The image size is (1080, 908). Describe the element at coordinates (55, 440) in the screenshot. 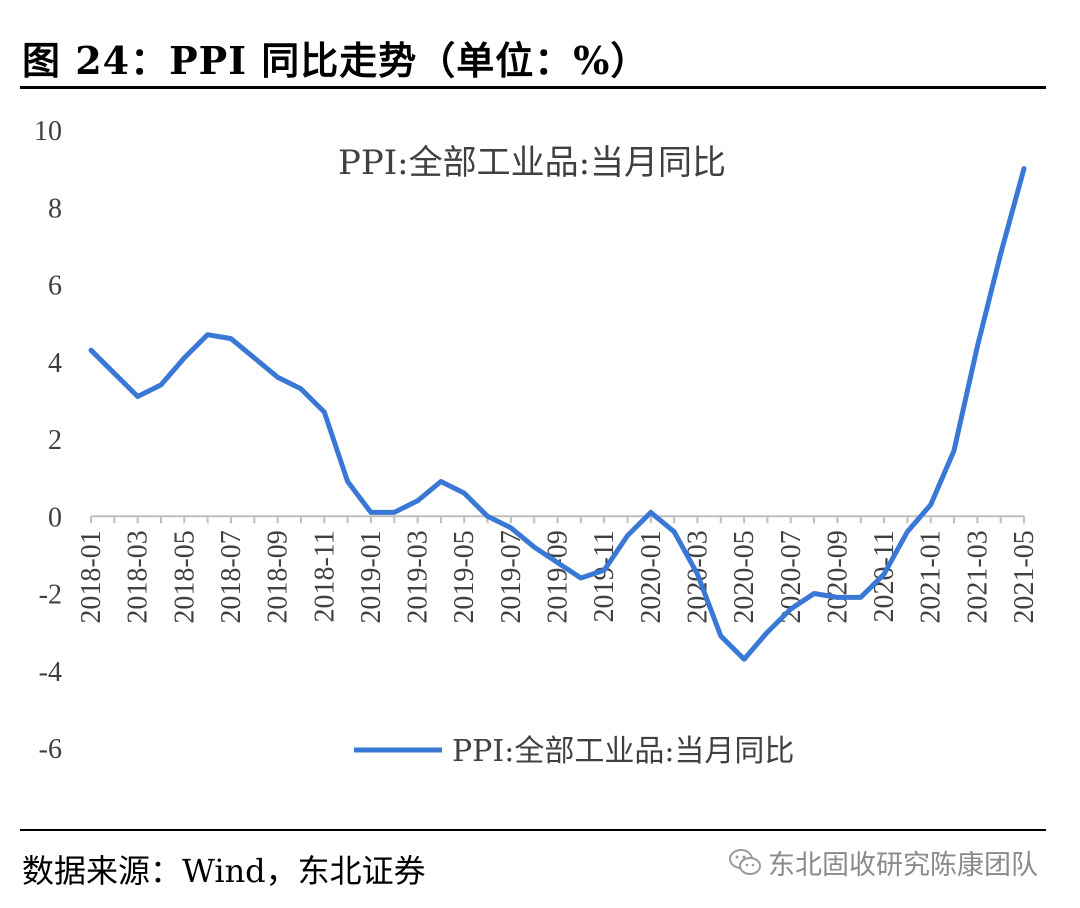

I see `y-tick-label: 2` at that location.